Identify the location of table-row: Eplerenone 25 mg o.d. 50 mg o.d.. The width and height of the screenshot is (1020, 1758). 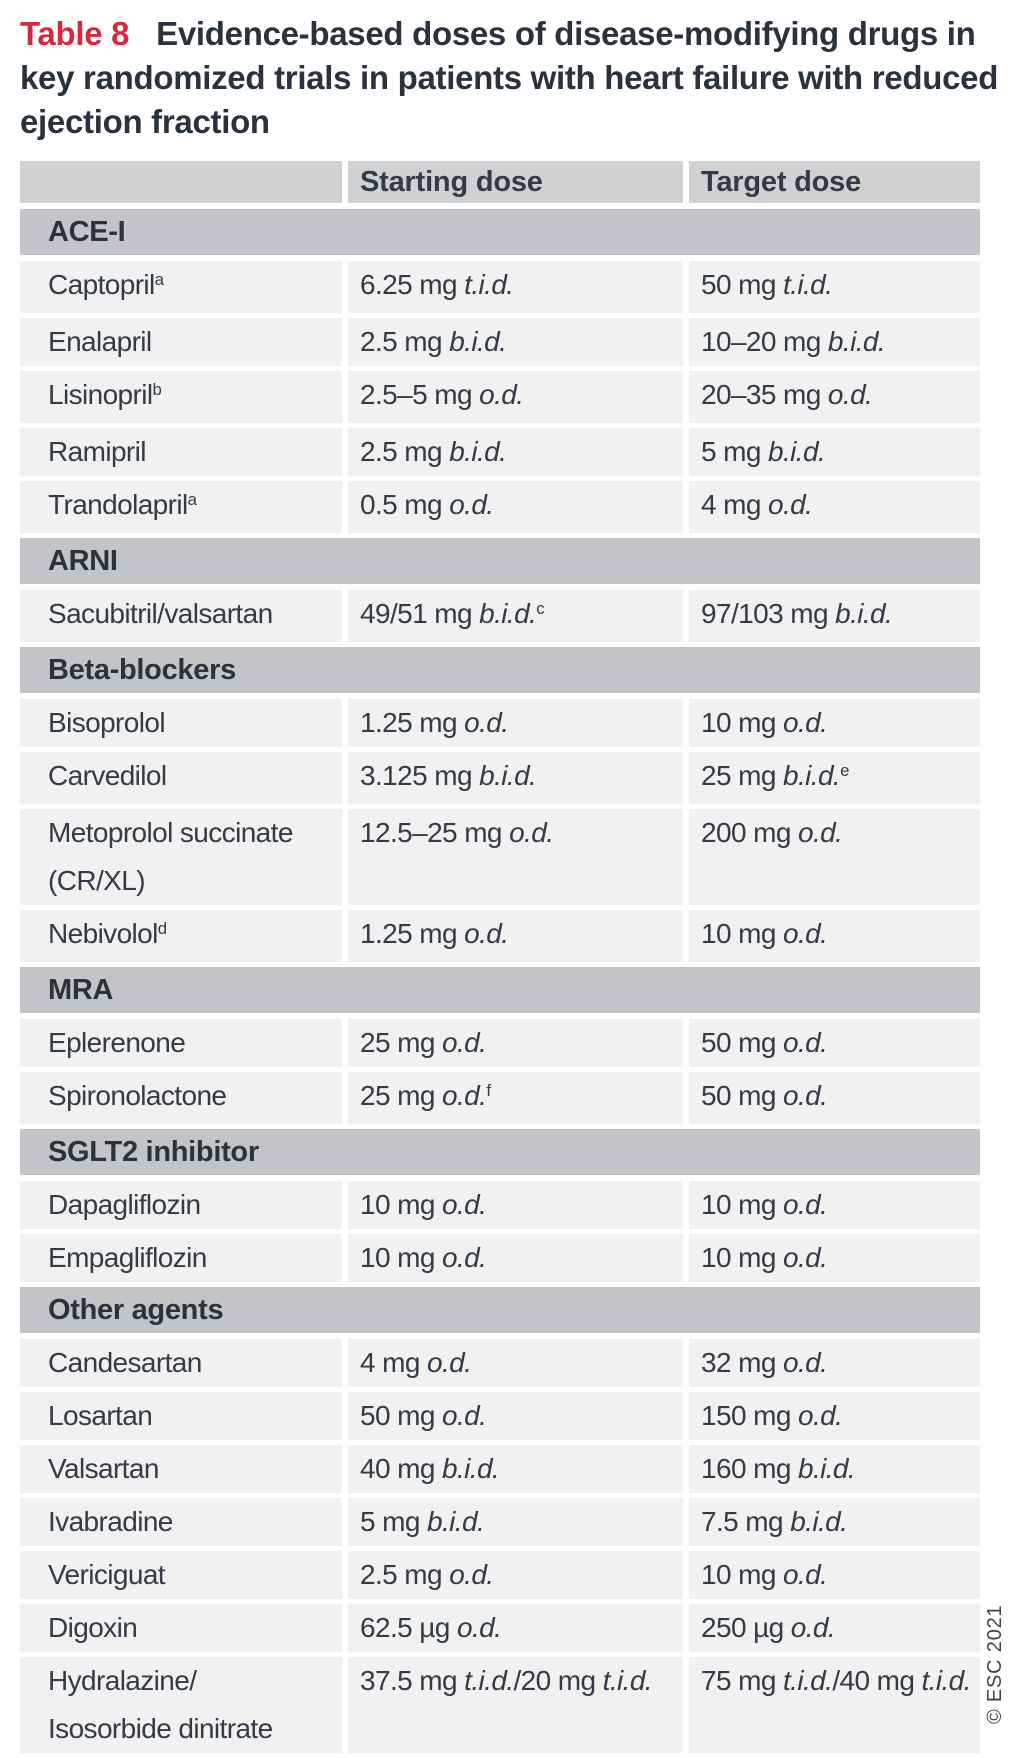
(500, 1043).